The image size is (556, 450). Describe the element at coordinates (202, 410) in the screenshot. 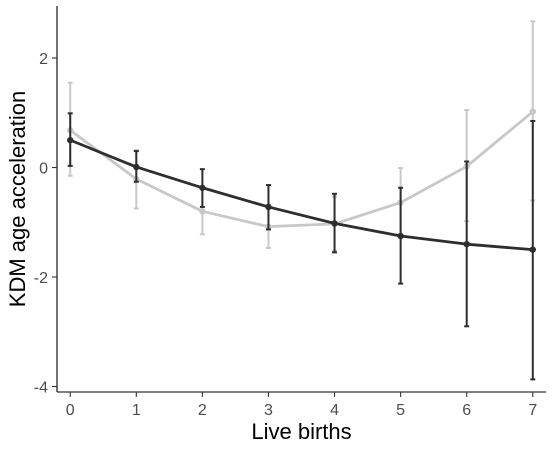

I see `x-tick-label: 2` at that location.